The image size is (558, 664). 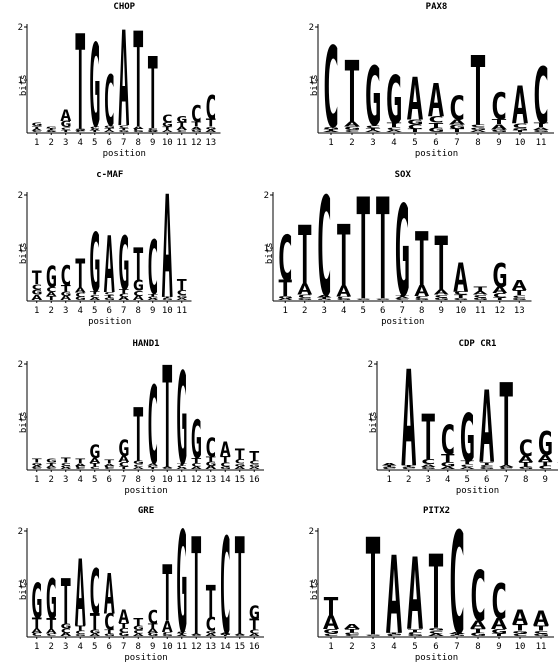 I want to click on x-tick-label: 15, so click(x=239, y=480).